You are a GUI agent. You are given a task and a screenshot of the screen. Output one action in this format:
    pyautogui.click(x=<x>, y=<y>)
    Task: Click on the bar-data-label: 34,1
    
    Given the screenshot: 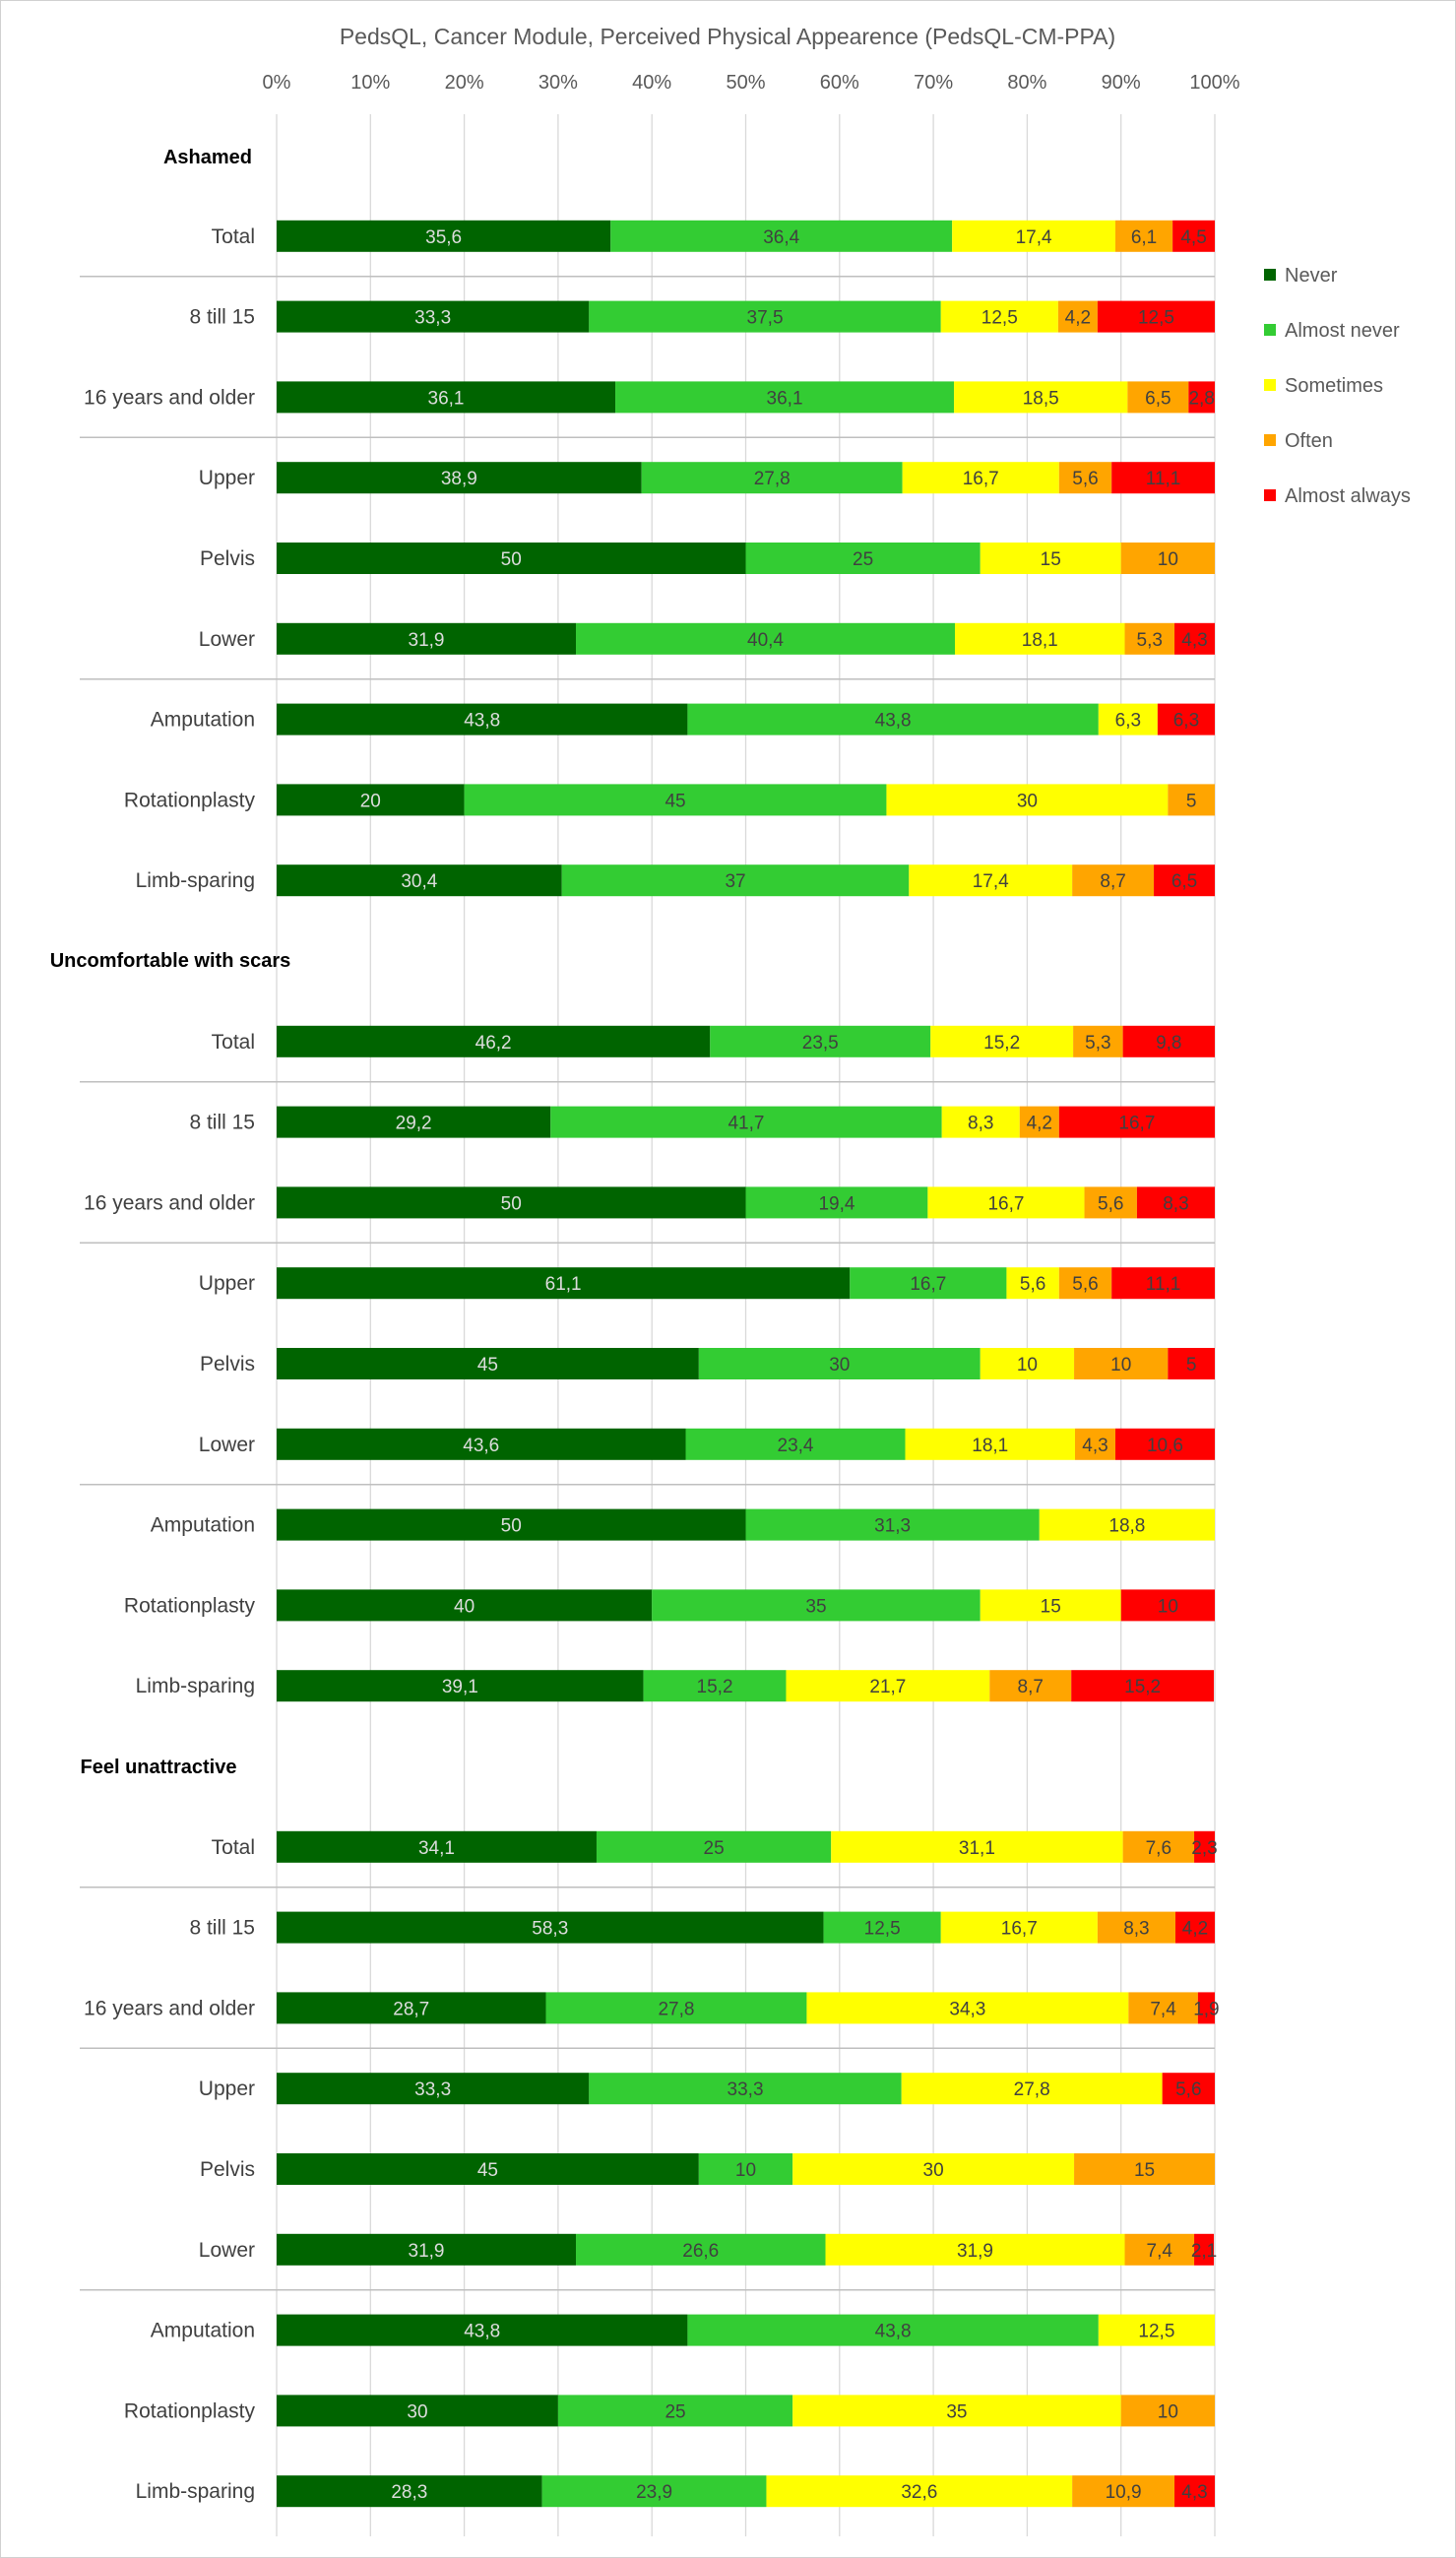 What is the action you would take?
    pyautogui.click(x=436, y=1848)
    